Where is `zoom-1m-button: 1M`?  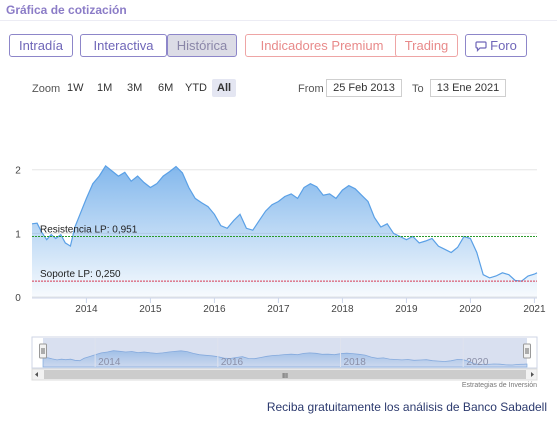 zoom-1m-button: 1M is located at coordinates (105, 88).